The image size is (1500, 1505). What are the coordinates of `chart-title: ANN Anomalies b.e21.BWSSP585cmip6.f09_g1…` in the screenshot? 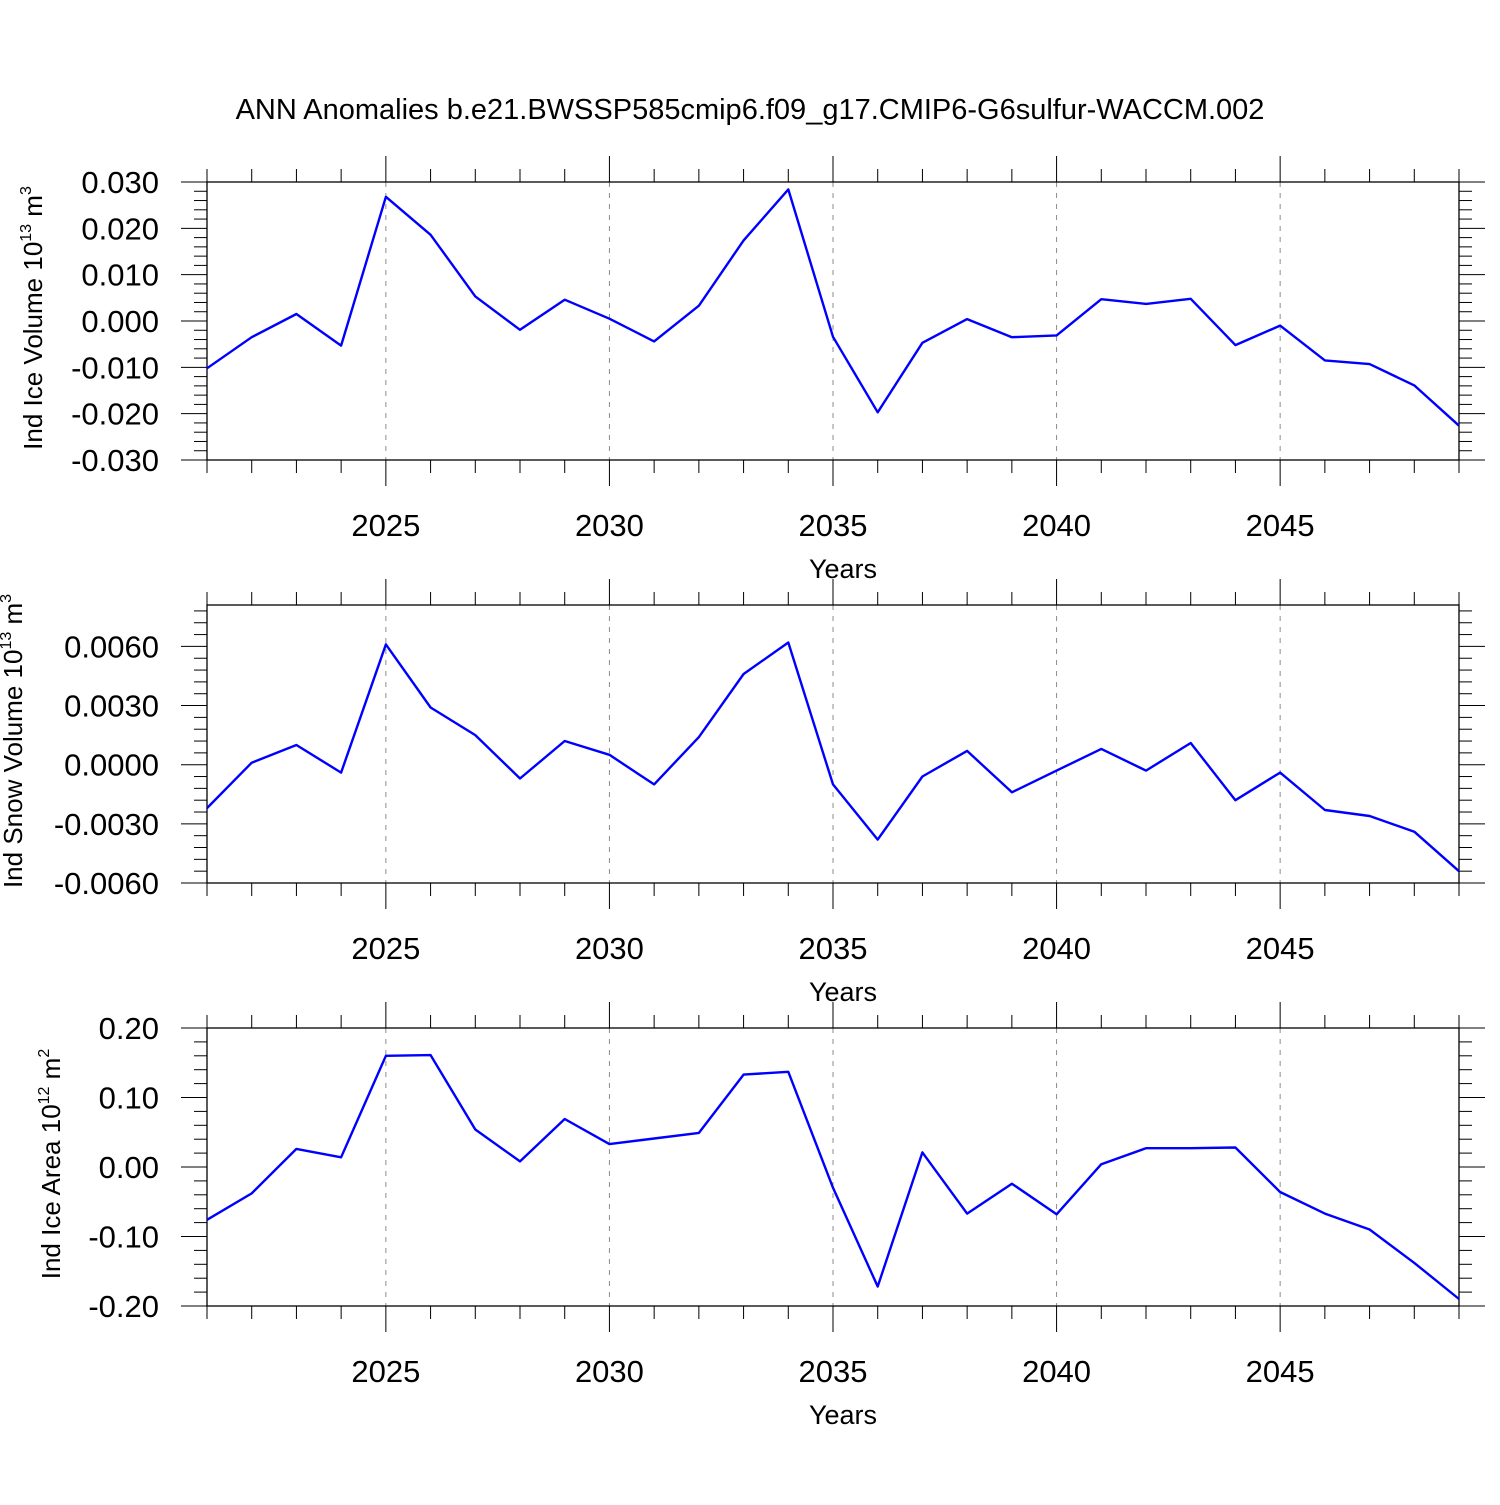 It's located at (750, 110).